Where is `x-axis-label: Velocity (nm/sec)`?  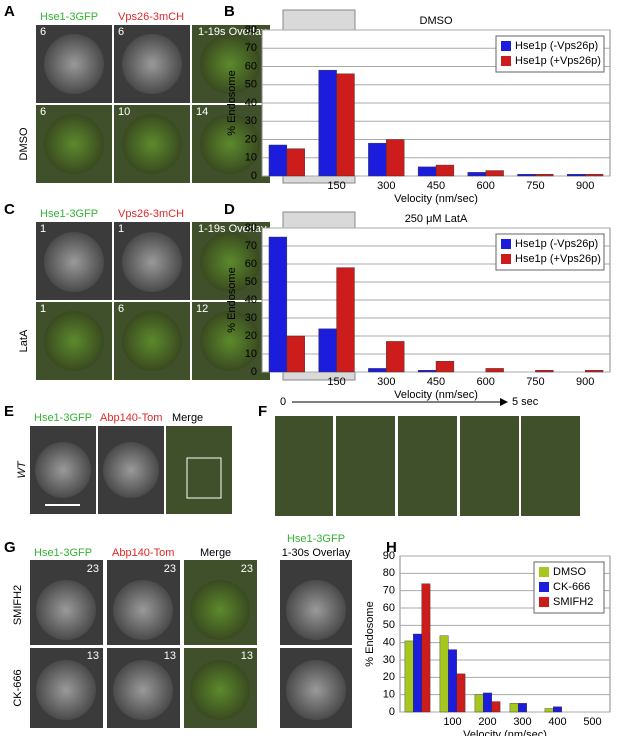
x-axis-label: Velocity (nm/sec) is located at coordinates (505, 732).